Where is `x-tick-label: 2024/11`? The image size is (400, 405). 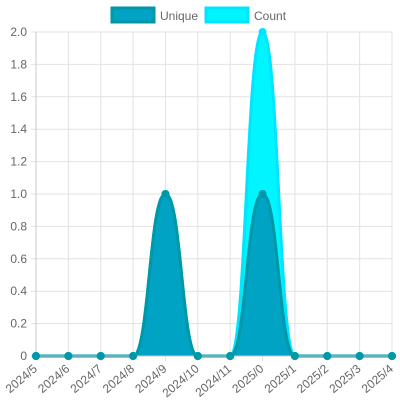
x-tick-label: 2024/11 is located at coordinates (214, 380).